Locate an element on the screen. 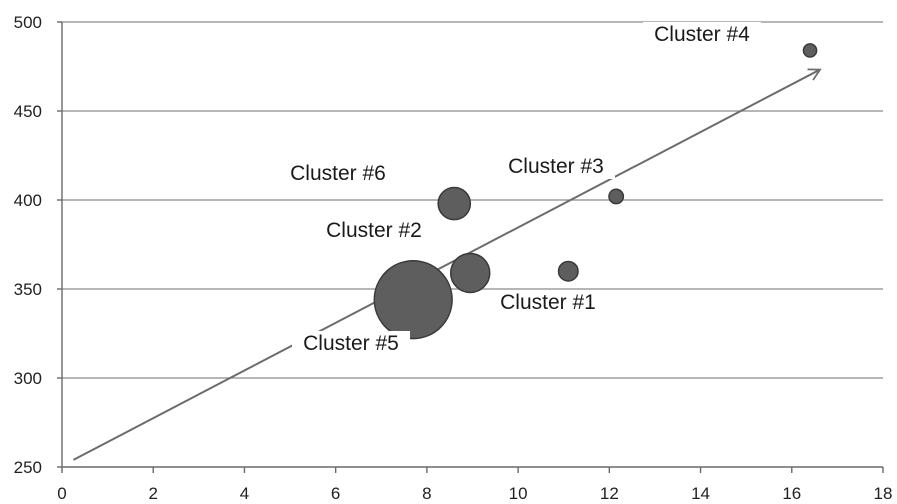 The height and width of the screenshot is (504, 897). x-tick-labels: 0 2 4 6 8 10 12 14 16 18 is located at coordinates (474, 493).